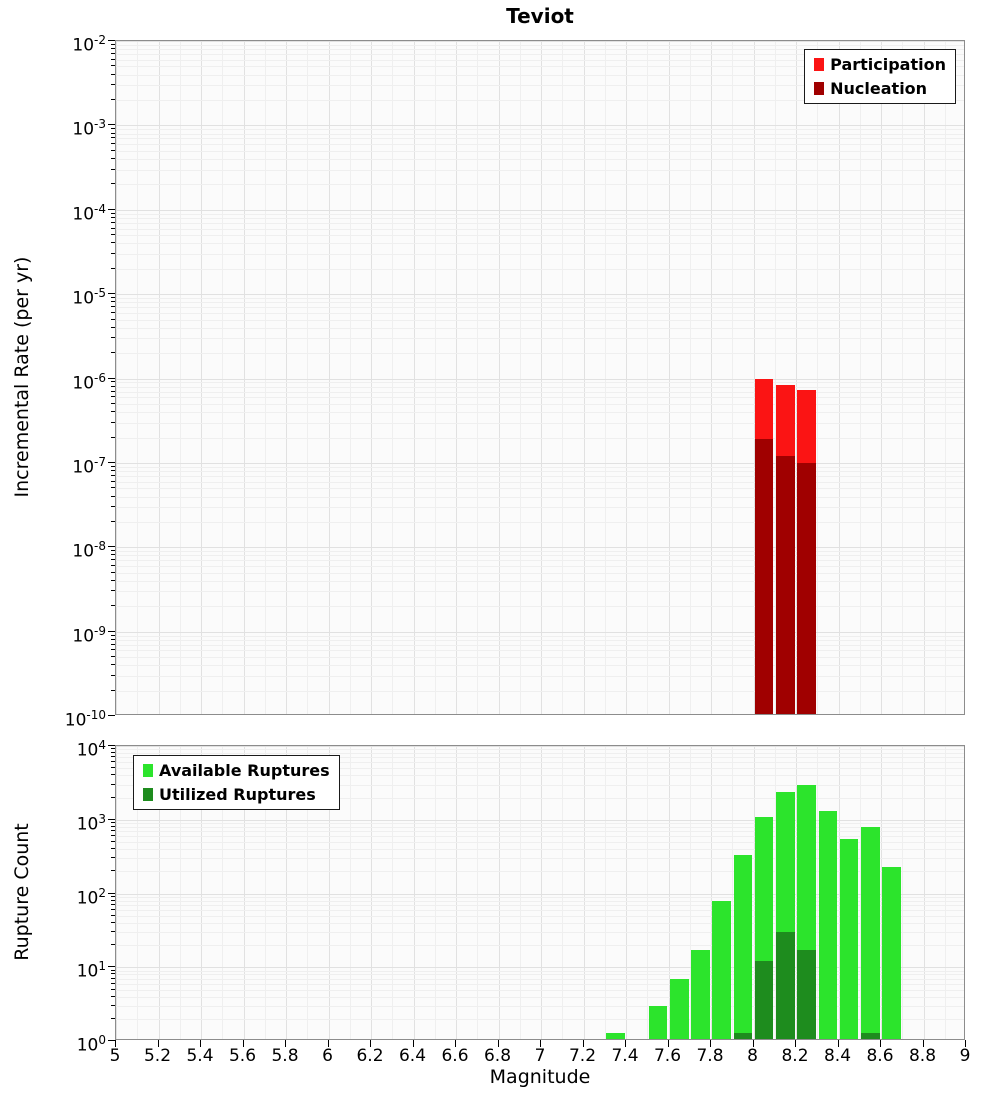  What do you see at coordinates (540, 16) in the screenshot?
I see `chart-title: Teviot` at bounding box center [540, 16].